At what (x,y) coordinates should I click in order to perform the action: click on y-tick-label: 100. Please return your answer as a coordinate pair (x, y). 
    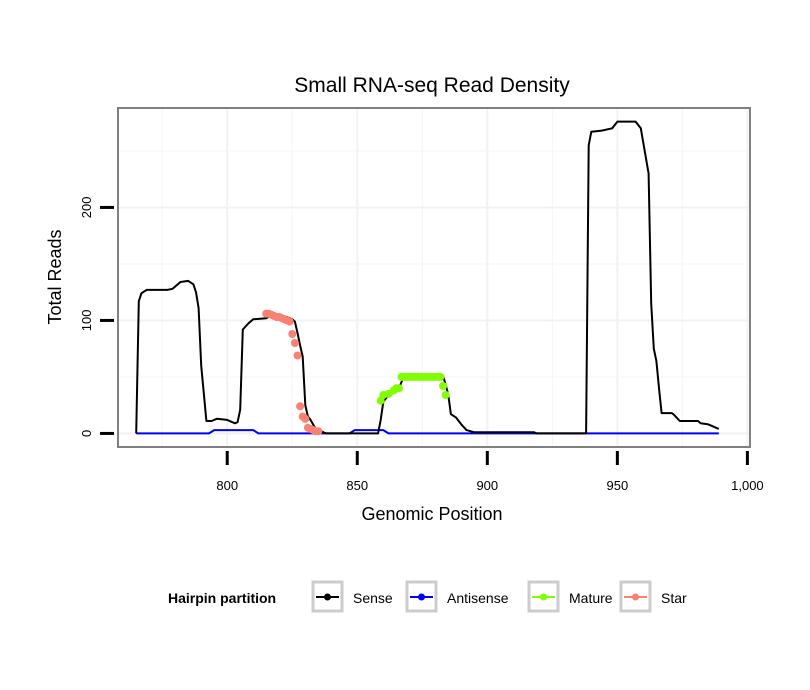
    Looking at the image, I should click on (86, 321).